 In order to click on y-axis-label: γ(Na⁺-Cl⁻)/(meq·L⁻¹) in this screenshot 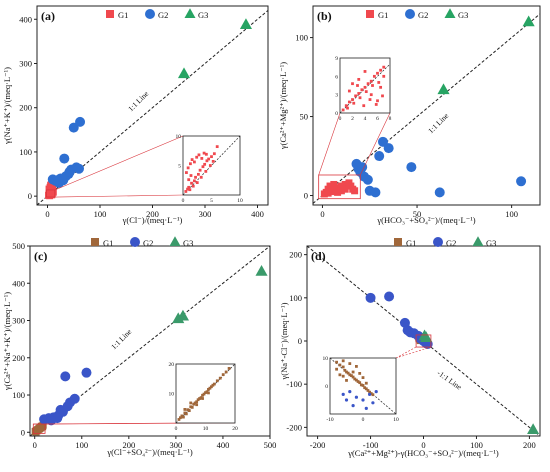, I will do `click(284, 341)`.